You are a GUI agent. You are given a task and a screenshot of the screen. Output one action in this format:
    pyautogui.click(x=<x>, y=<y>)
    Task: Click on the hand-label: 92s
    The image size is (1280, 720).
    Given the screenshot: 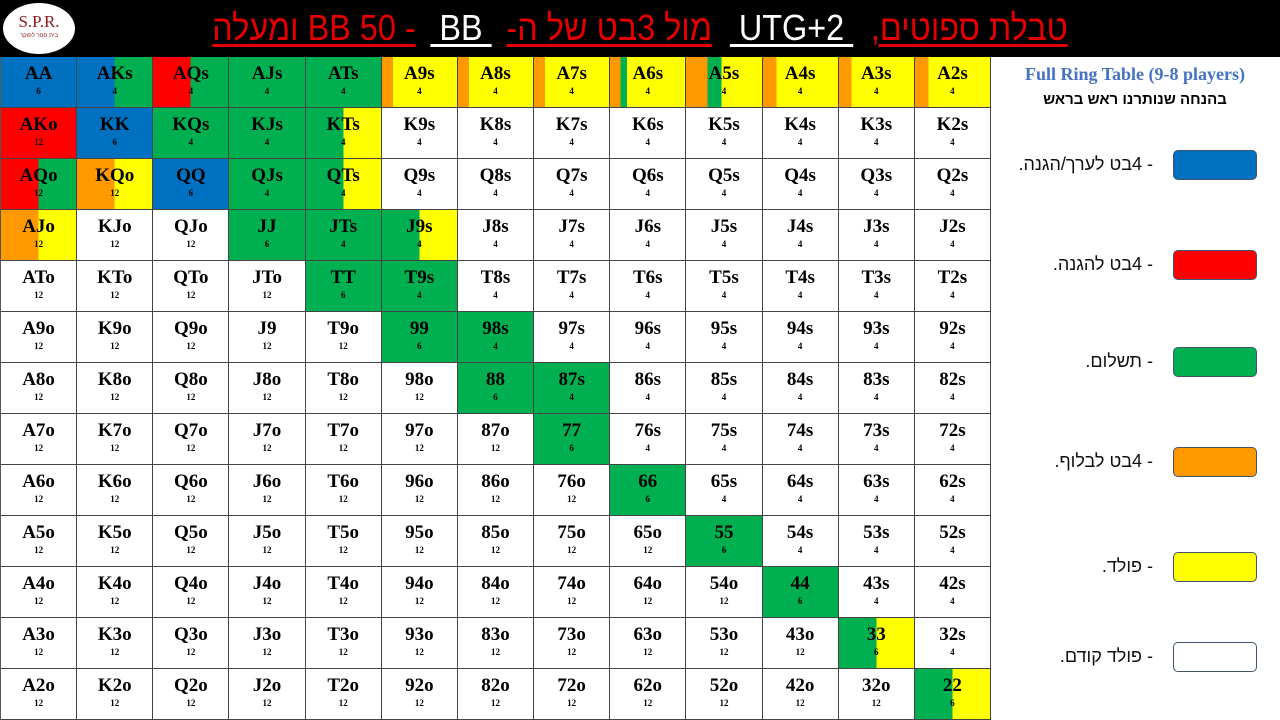 What is the action you would take?
    pyautogui.click(x=952, y=328)
    